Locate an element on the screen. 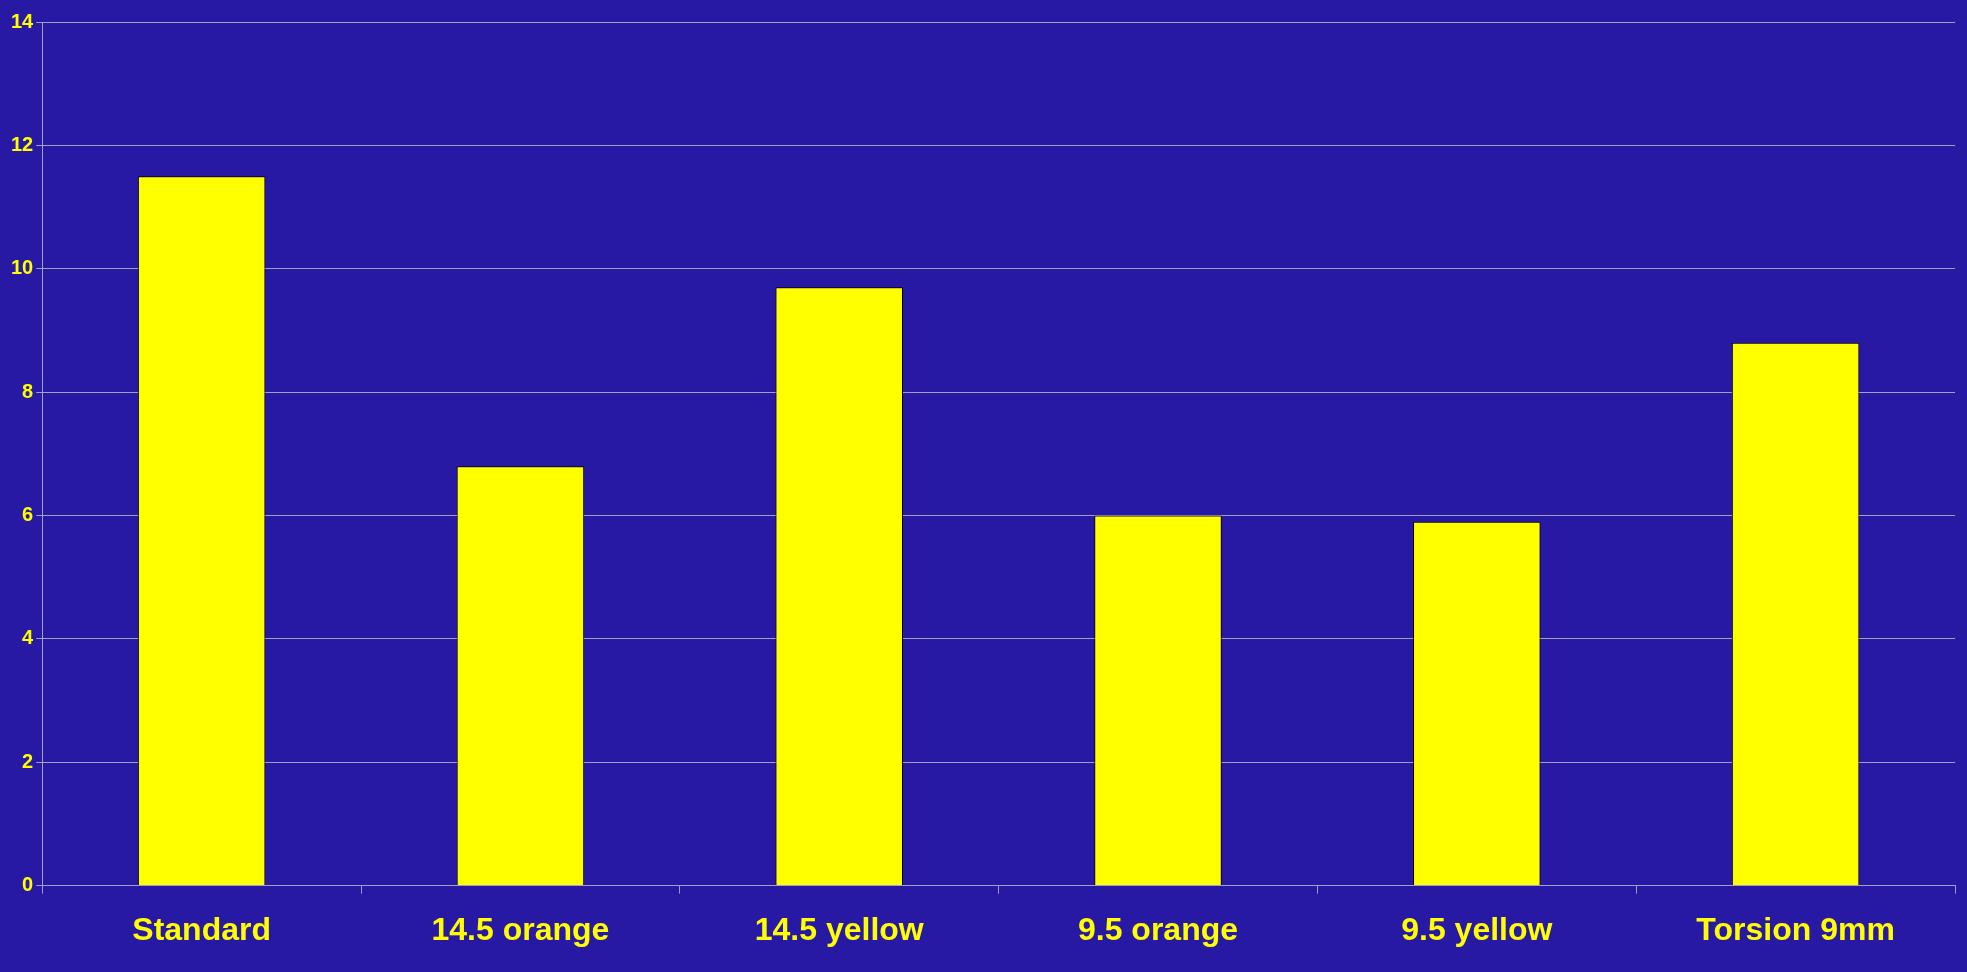 The width and height of the screenshot is (1967, 972). x-tick-label: 9.5 orange is located at coordinates (1158, 928).